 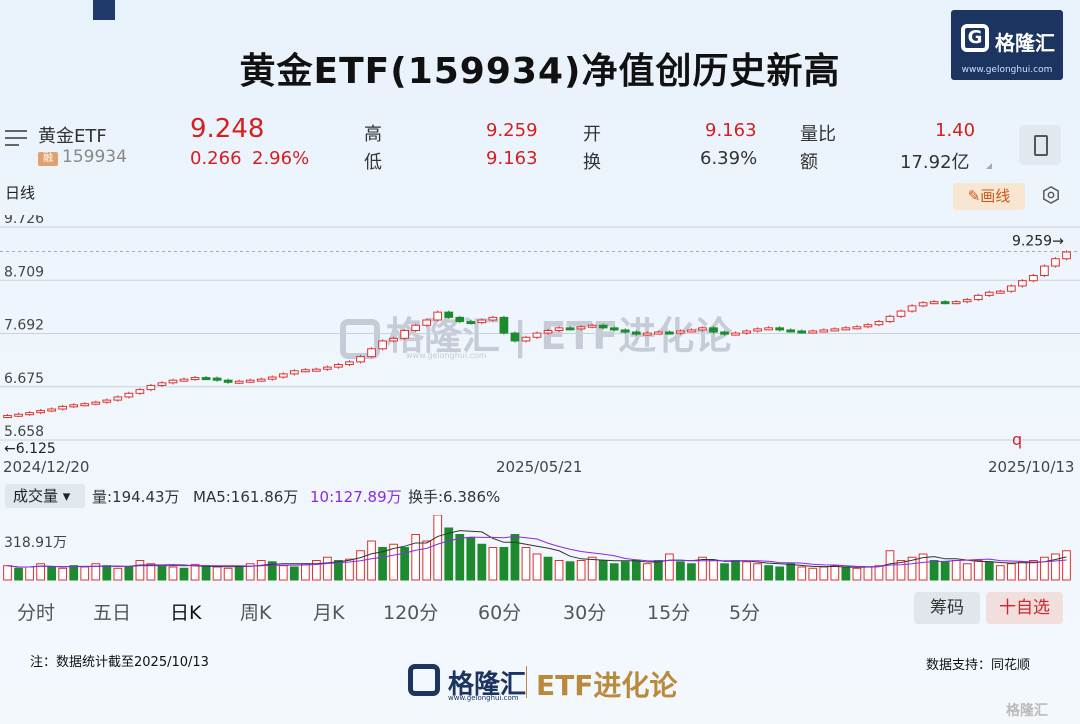 I want to click on settings-icon, so click(x=1051, y=195).